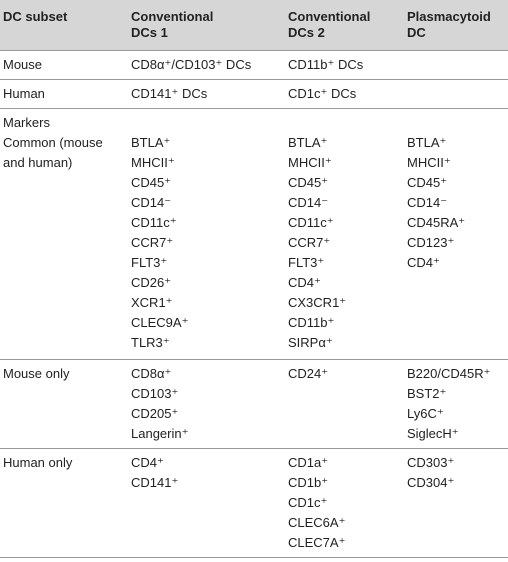  Describe the element at coordinates (427, 393) in the screenshot. I see `cell-line: BST2⁺` at that location.